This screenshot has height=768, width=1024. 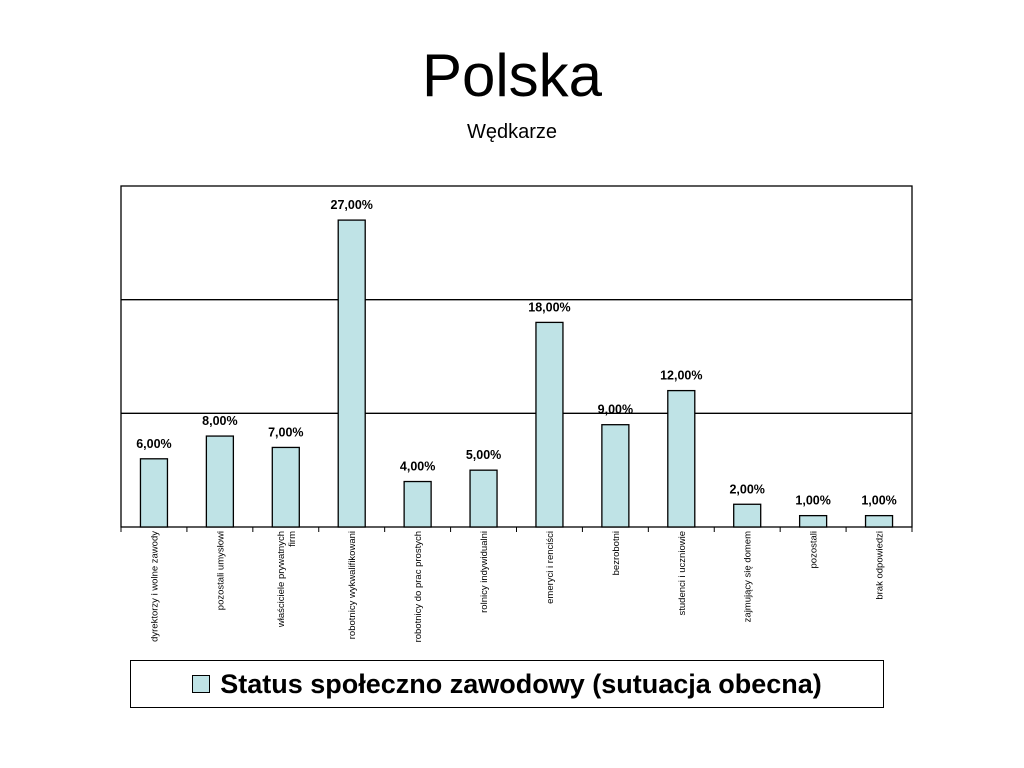 I want to click on x-tick-label-line: pozostali umysłowi, so click(x=220, y=570).